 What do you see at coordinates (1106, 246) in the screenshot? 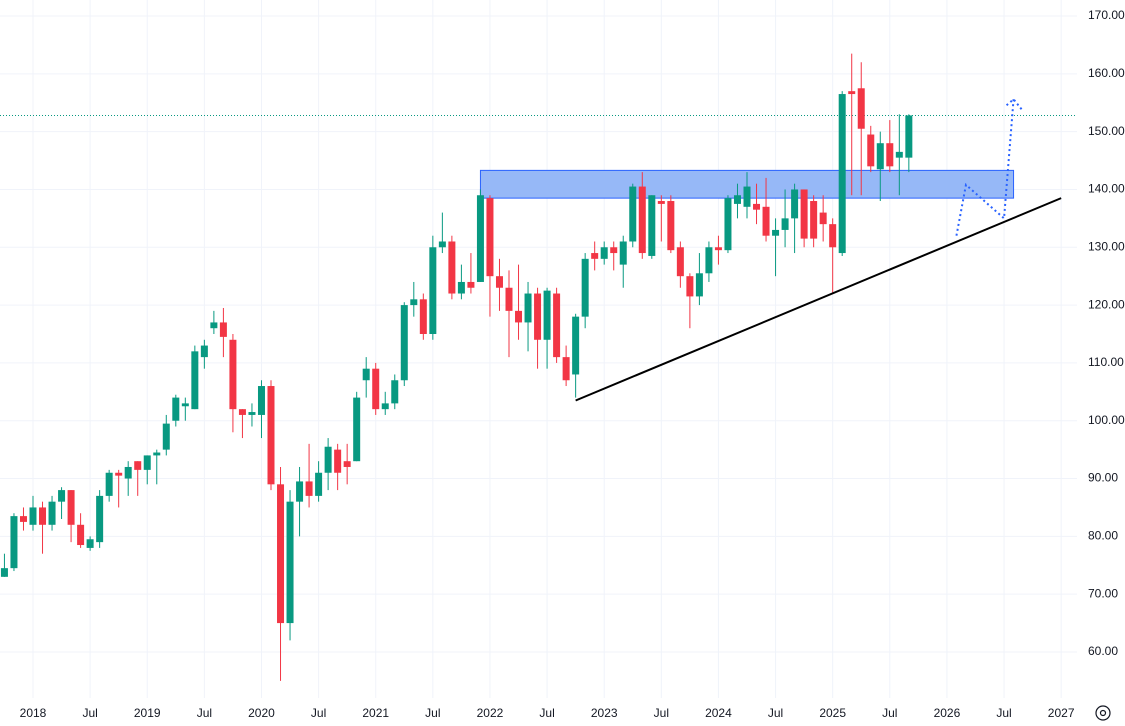
I see `y-tick-label: 130.00` at bounding box center [1106, 246].